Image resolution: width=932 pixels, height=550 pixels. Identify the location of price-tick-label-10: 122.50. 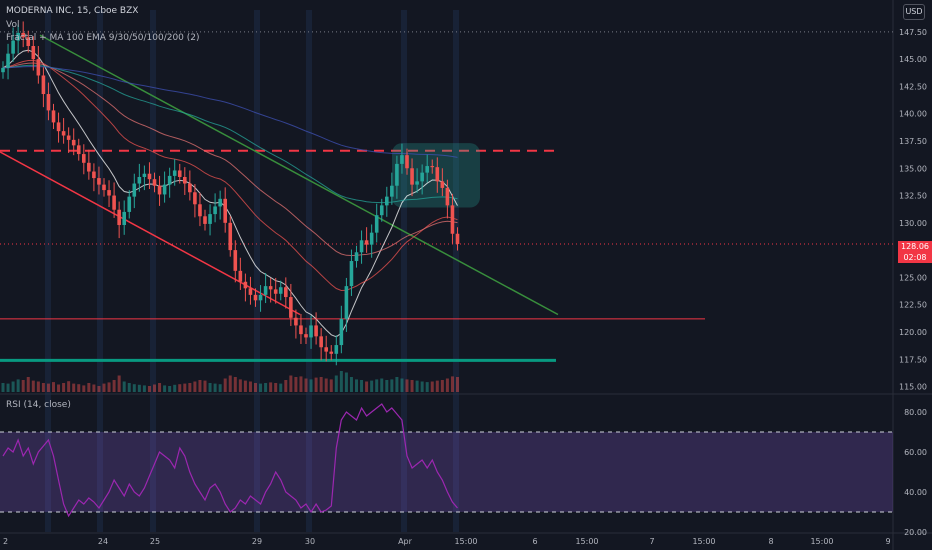
(913, 305).